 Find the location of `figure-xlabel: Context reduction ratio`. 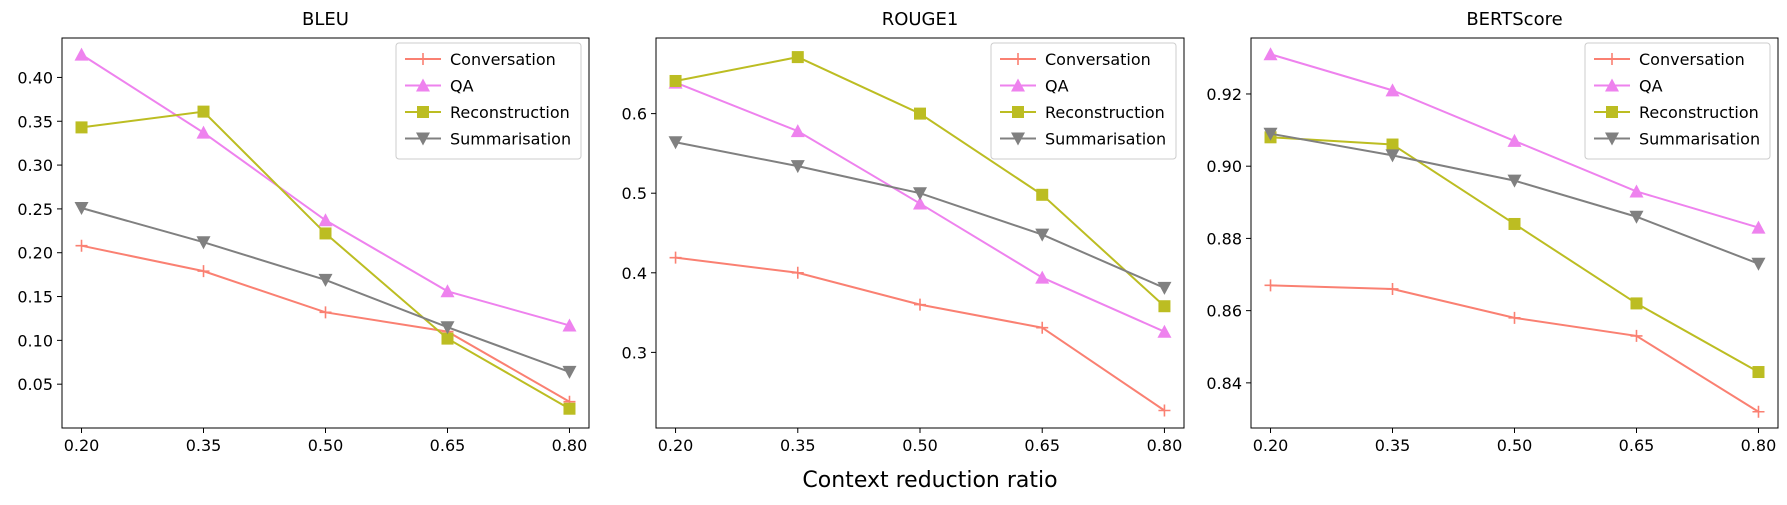

figure-xlabel: Context reduction ratio is located at coordinates (929, 480).